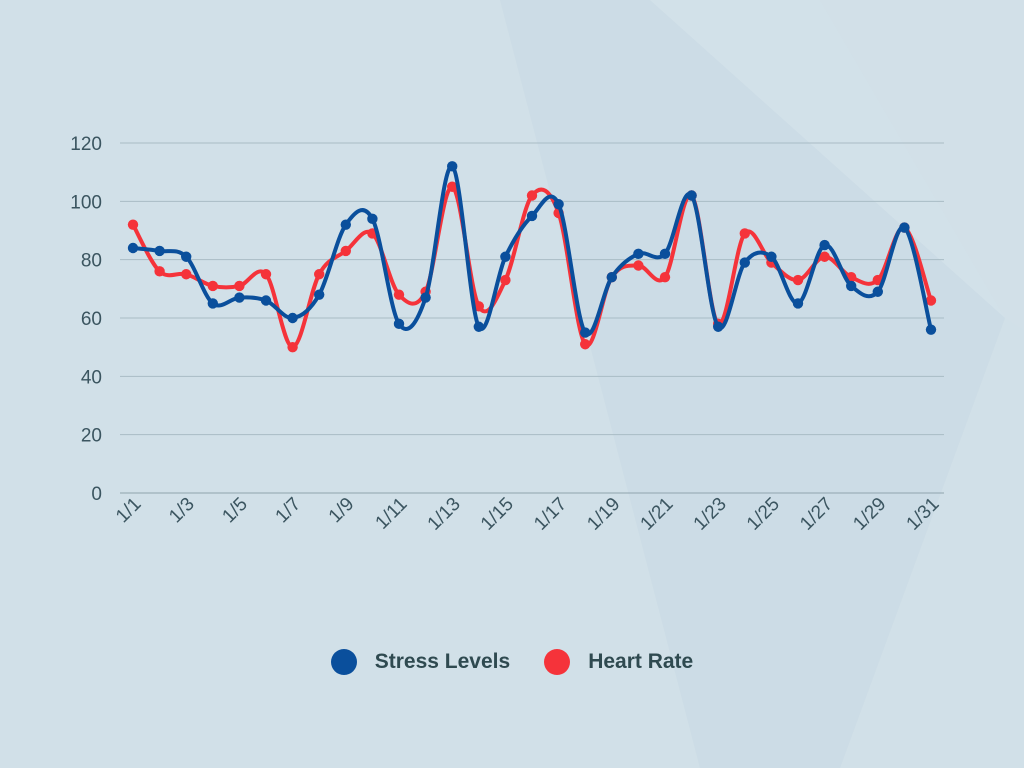 This screenshot has width=1024, height=768. I want to click on y-tick-label: 20, so click(91, 436).